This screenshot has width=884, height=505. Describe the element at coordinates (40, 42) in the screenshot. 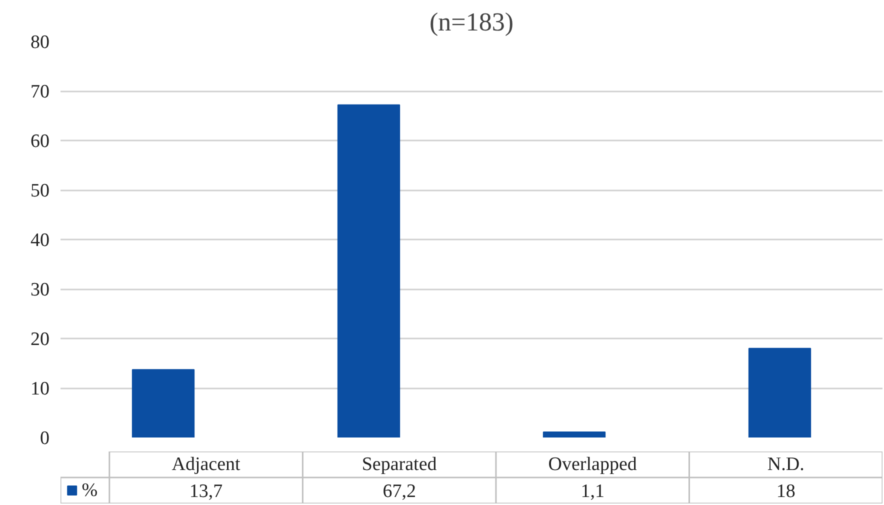

I see `y-tick-label: 80` at that location.